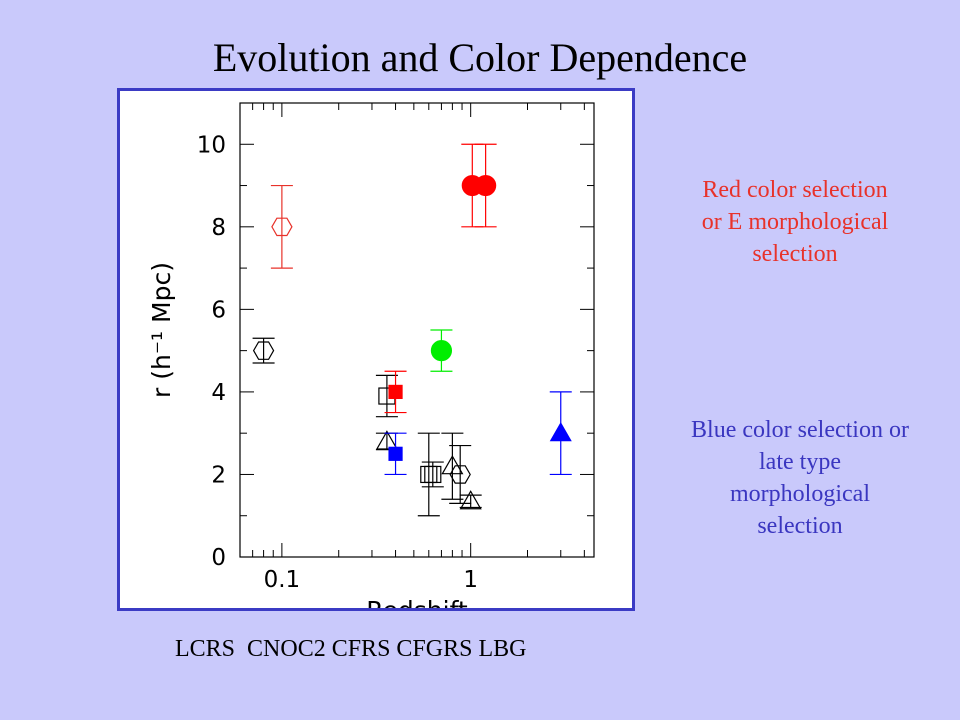 The image size is (960, 720). What do you see at coordinates (351, 649) in the screenshot?
I see `survey-labels: LCRS CNOC2 CFRS CFGRS LBG` at bounding box center [351, 649].